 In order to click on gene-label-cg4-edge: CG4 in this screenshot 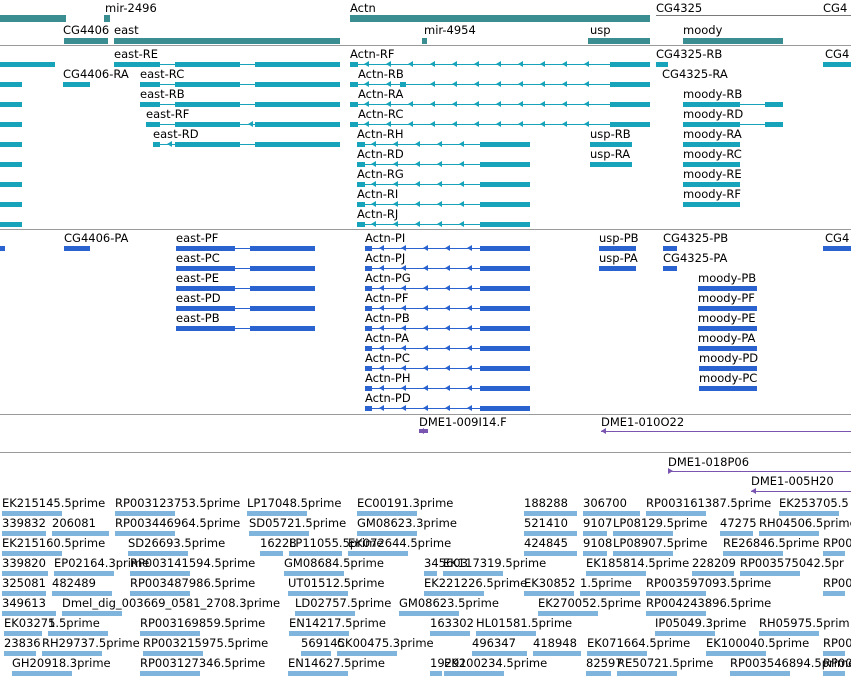, I will do `click(835, 8)`.